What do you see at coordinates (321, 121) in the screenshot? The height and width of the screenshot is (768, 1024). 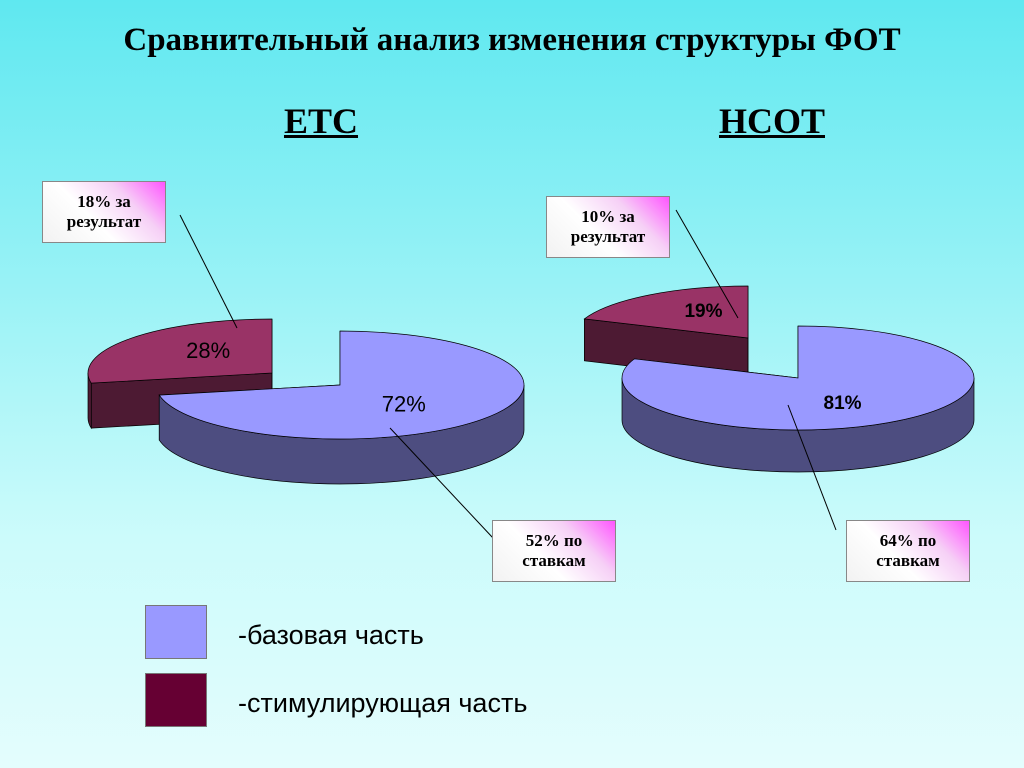 I see `chart-title: ЕТС` at bounding box center [321, 121].